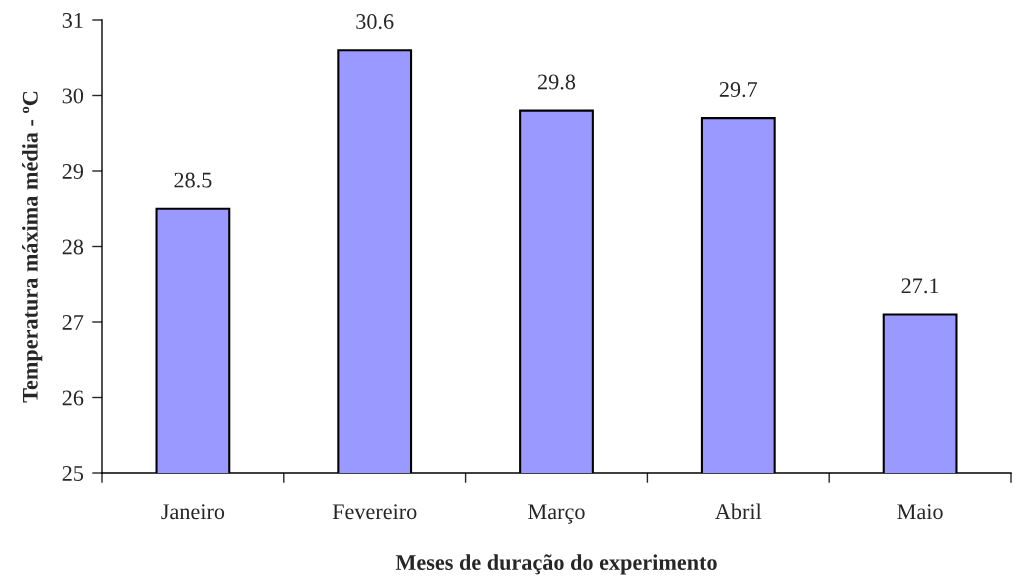  What do you see at coordinates (73, 473) in the screenshot?
I see `y-tick-label: 25` at bounding box center [73, 473].